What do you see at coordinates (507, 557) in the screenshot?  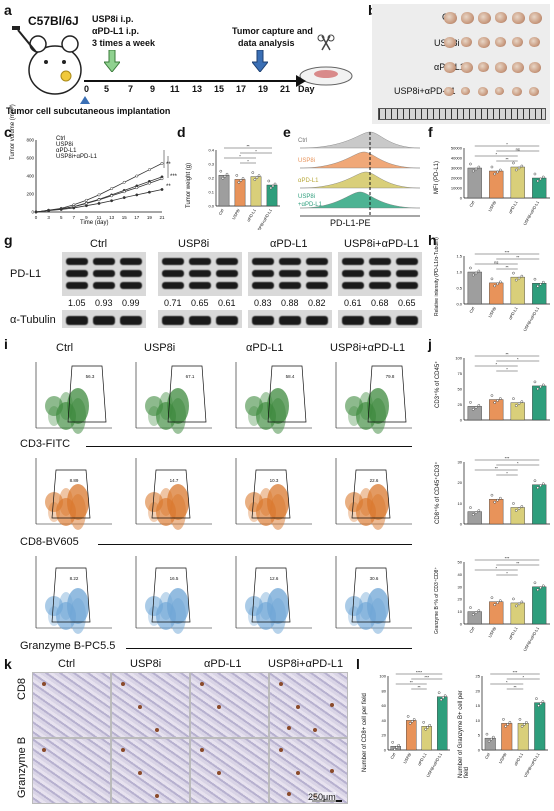 I see `sig-label: ***` at bounding box center [507, 557].